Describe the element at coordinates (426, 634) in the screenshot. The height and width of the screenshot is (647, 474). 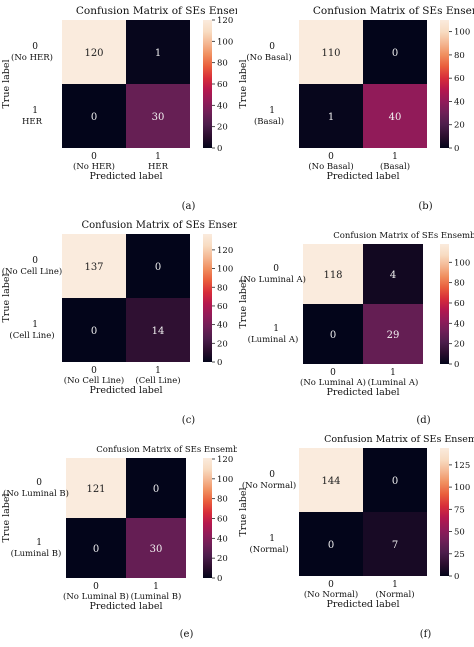
I see `panel-caption: (f)` at that location.